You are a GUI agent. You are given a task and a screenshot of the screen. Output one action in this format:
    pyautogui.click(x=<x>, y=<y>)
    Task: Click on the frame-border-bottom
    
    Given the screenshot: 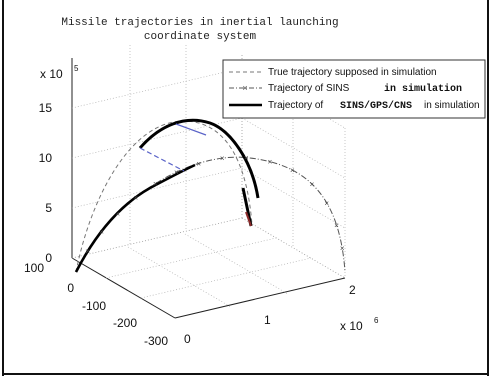 What is the action you would take?
    pyautogui.click(x=245, y=374)
    